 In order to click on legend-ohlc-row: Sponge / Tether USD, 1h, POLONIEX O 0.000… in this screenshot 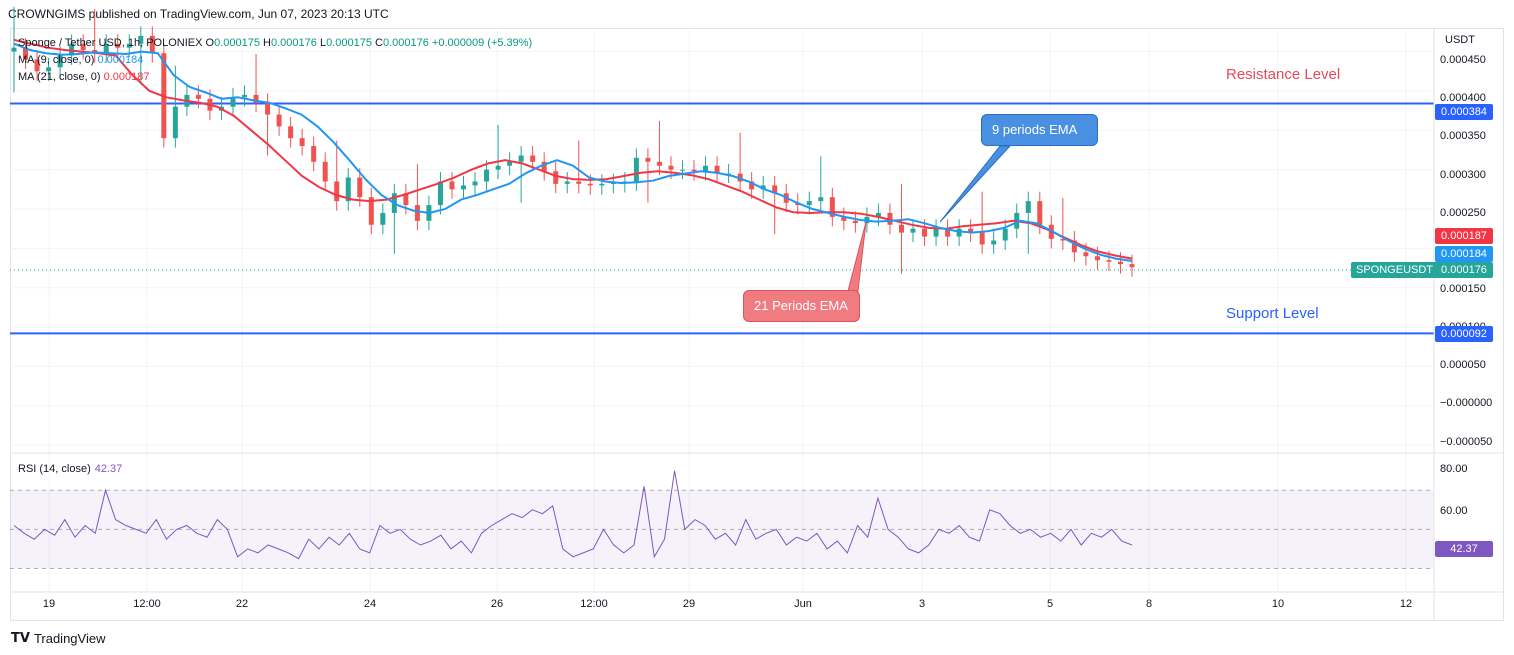, I will do `click(275, 43)`.